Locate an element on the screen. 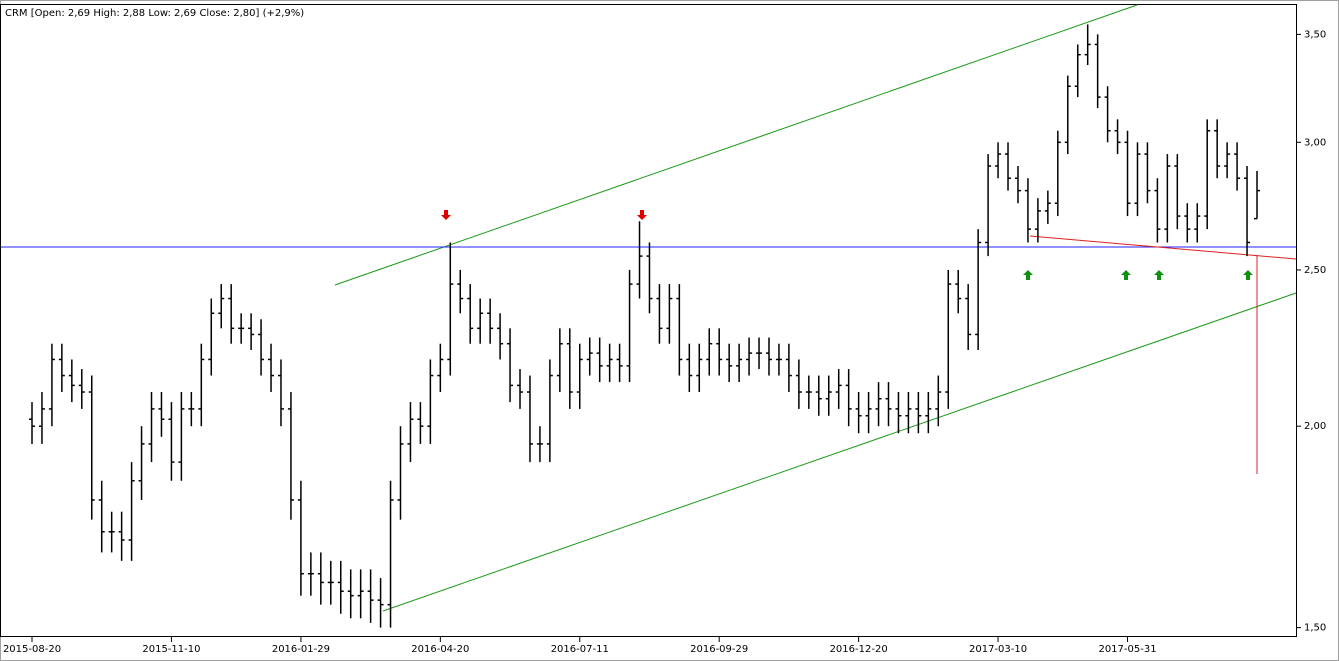  y-tick-label: 2,00 is located at coordinates (1315, 426).